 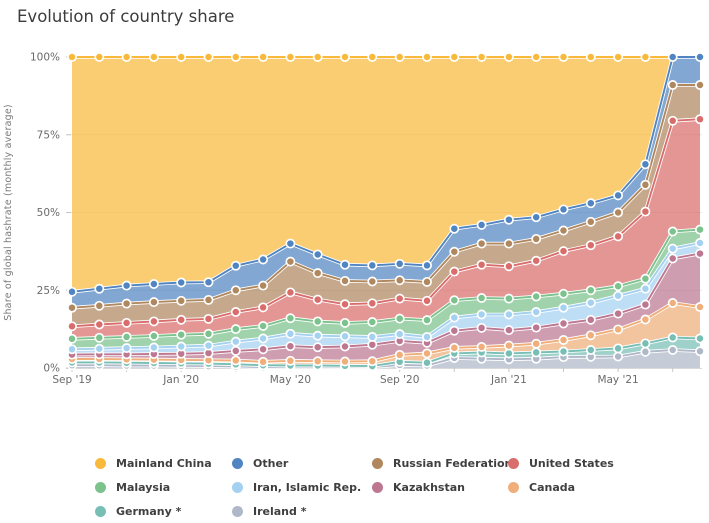 I want to click on legend-item-mainland-china: Mainland China, so click(x=163, y=463).